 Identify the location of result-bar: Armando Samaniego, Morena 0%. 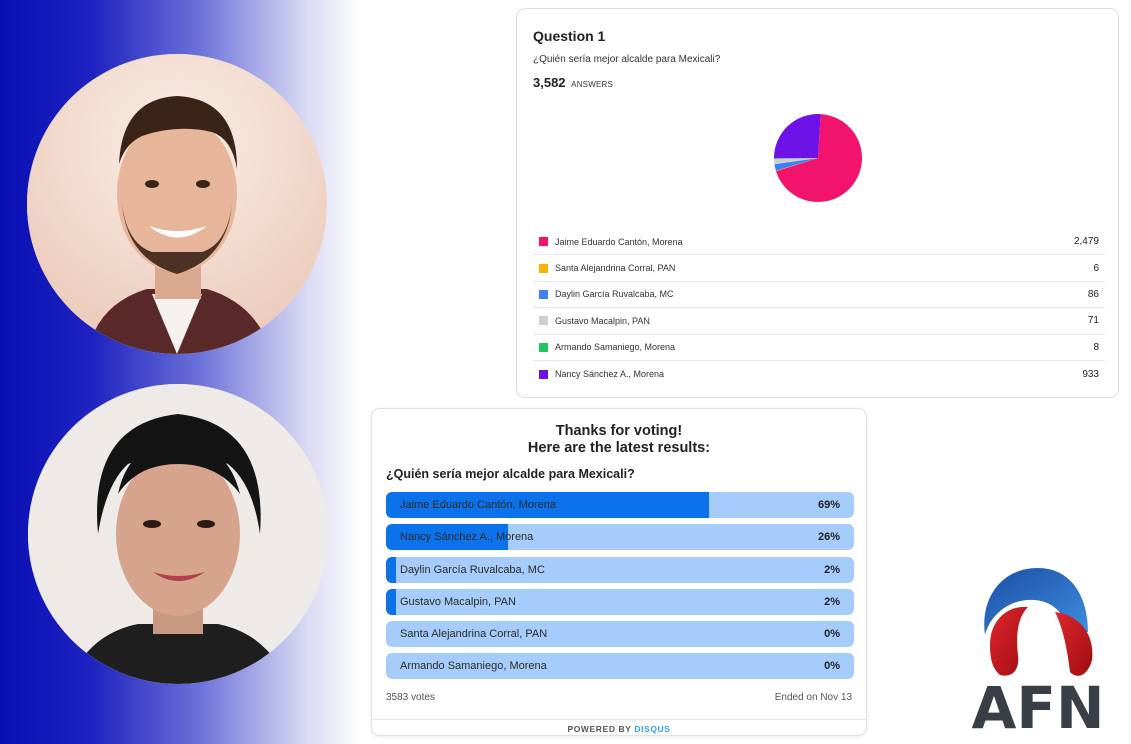
(620, 666).